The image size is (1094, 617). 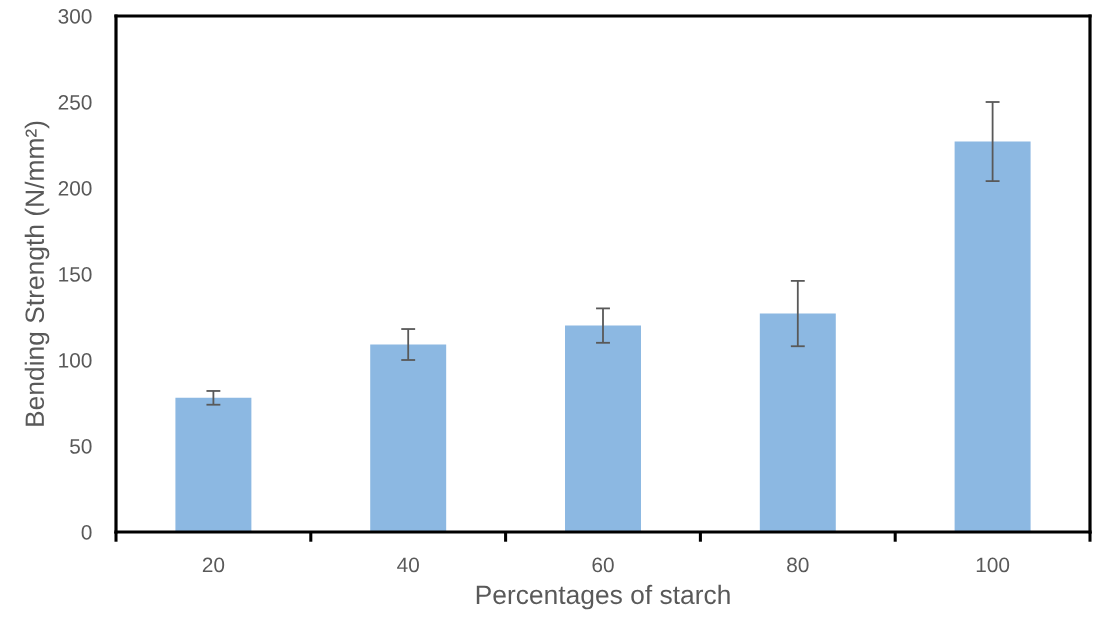 I want to click on y-axis-title: Bending Strength (N/mm²), so click(x=37, y=273).